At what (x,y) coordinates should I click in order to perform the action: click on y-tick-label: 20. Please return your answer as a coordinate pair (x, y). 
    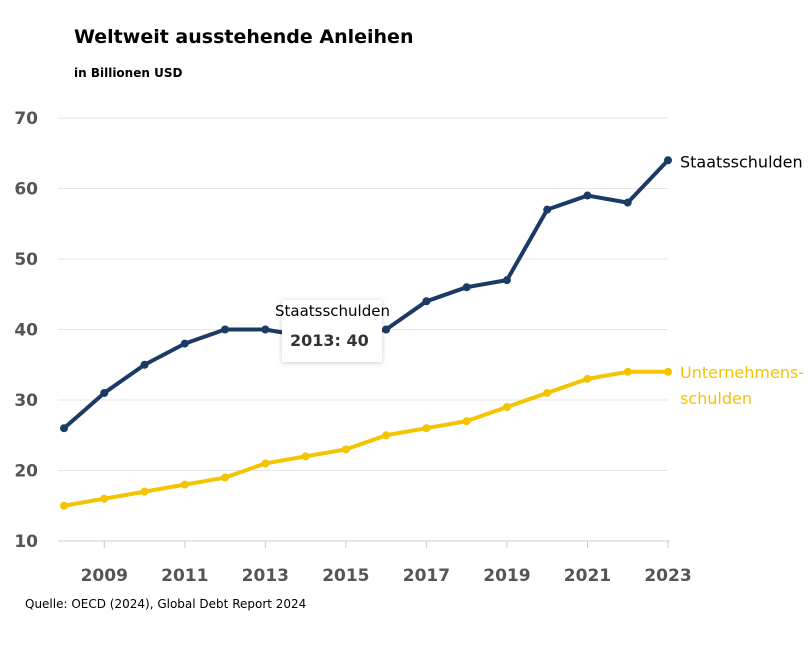
    Looking at the image, I should click on (26, 472).